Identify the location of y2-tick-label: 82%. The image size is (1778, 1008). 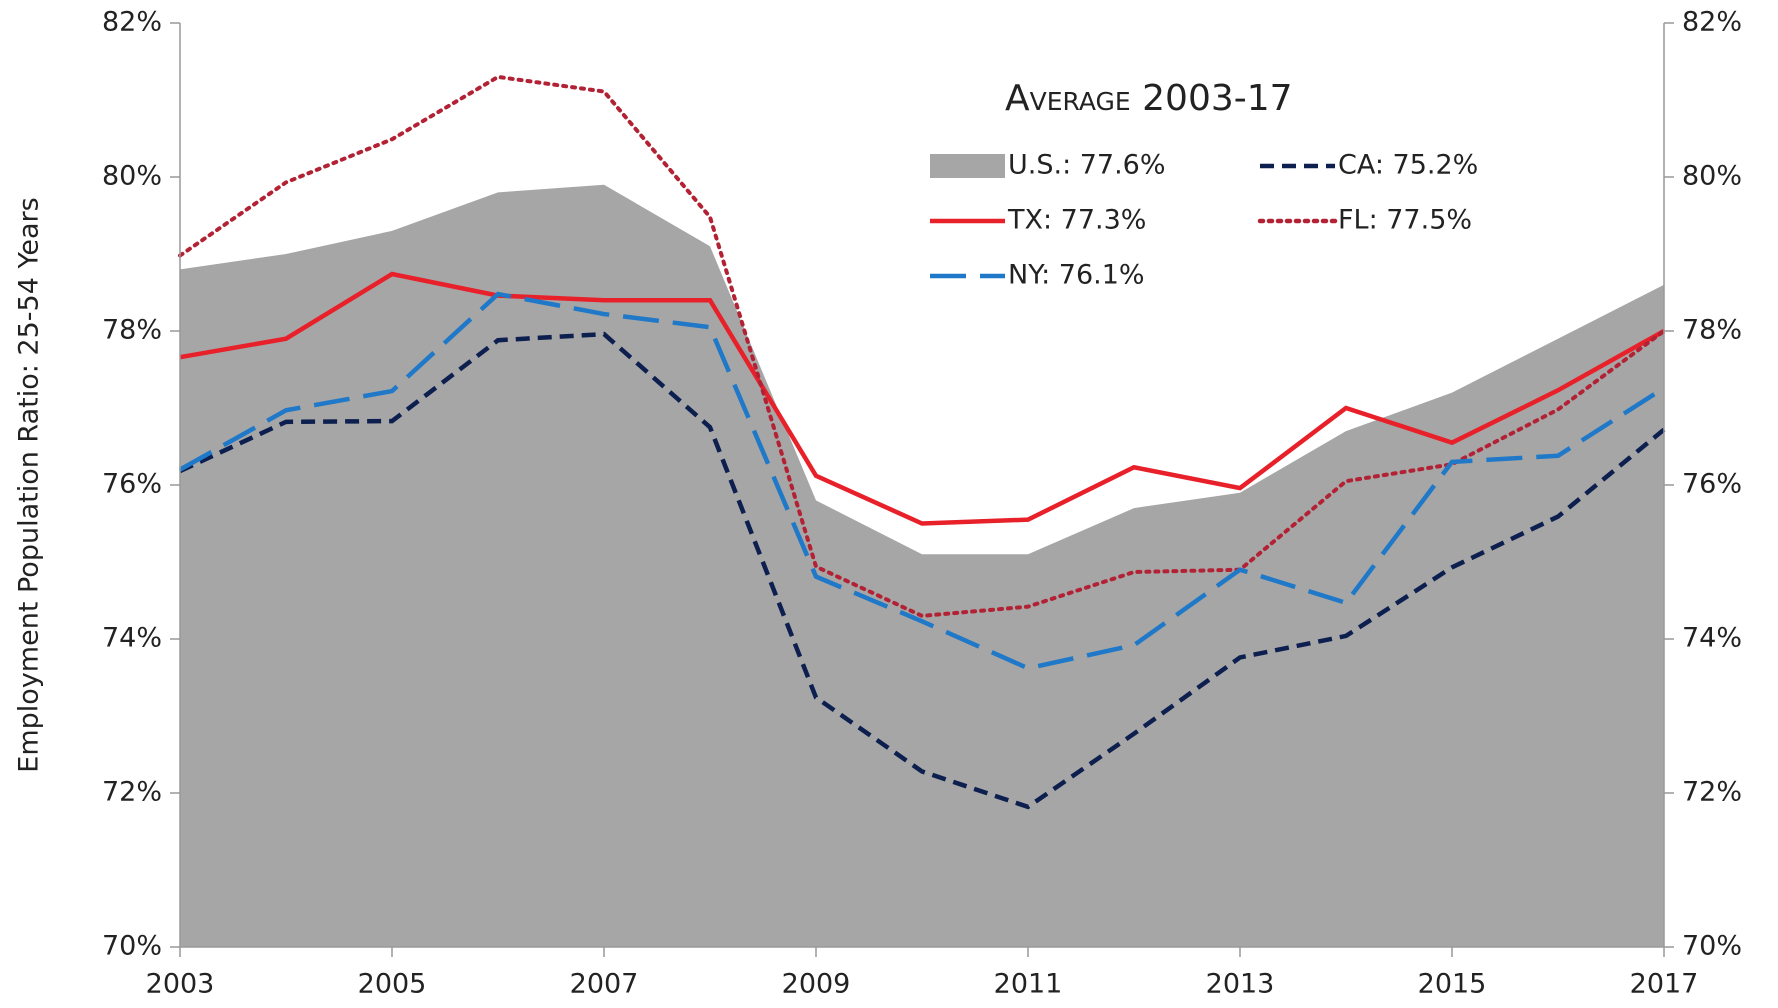
(1712, 22).